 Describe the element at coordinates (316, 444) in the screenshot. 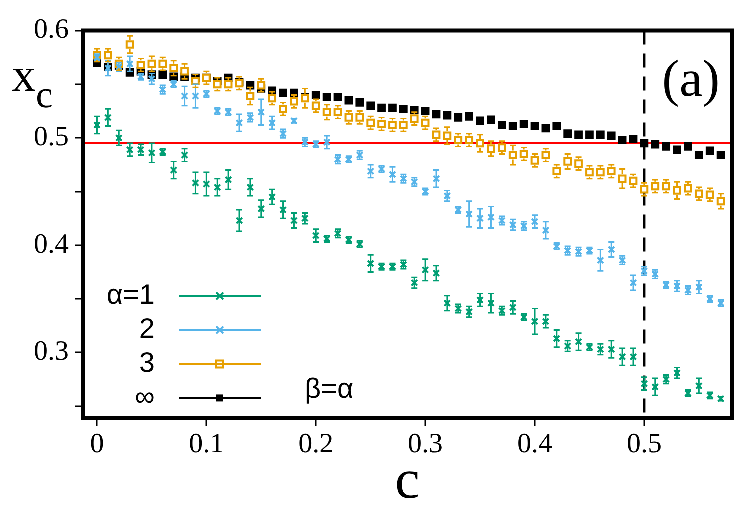

I see `x-tick-label: 0.2` at that location.